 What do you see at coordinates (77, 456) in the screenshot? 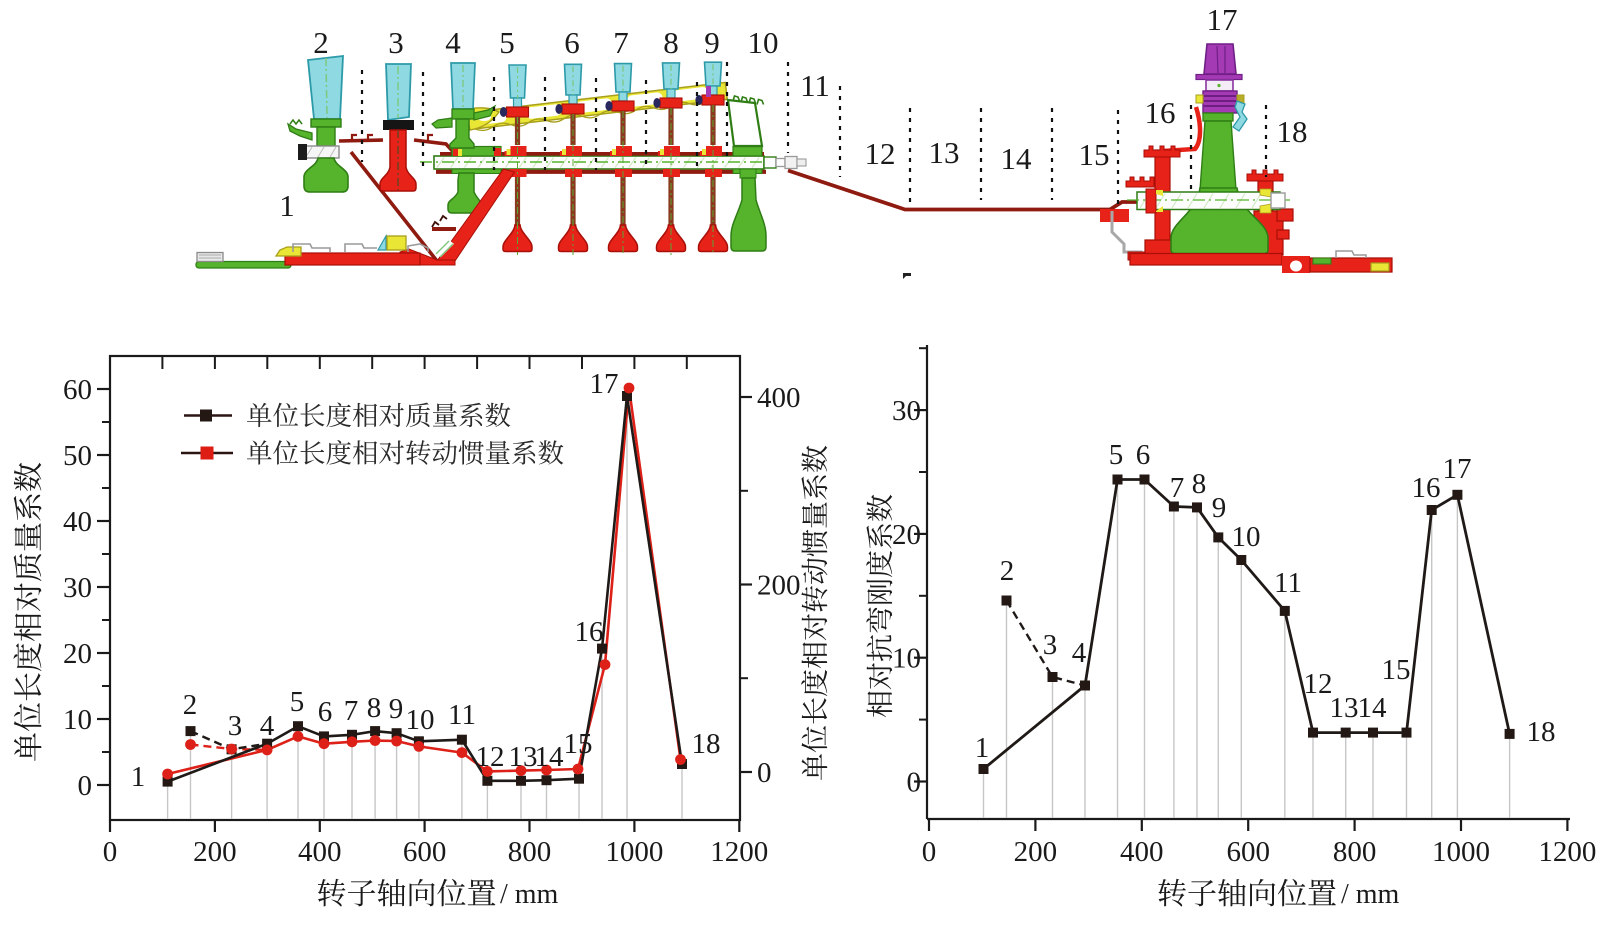
I see `svg-text: 50` at bounding box center [77, 456].